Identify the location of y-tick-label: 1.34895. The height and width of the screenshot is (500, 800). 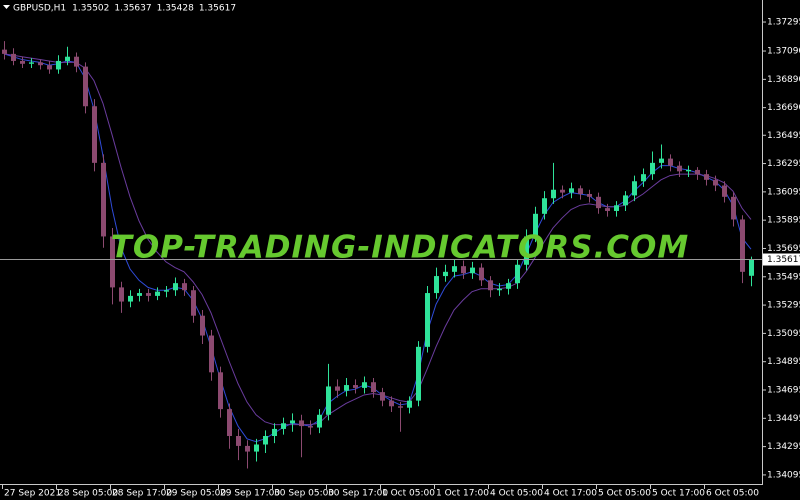
(783, 362).